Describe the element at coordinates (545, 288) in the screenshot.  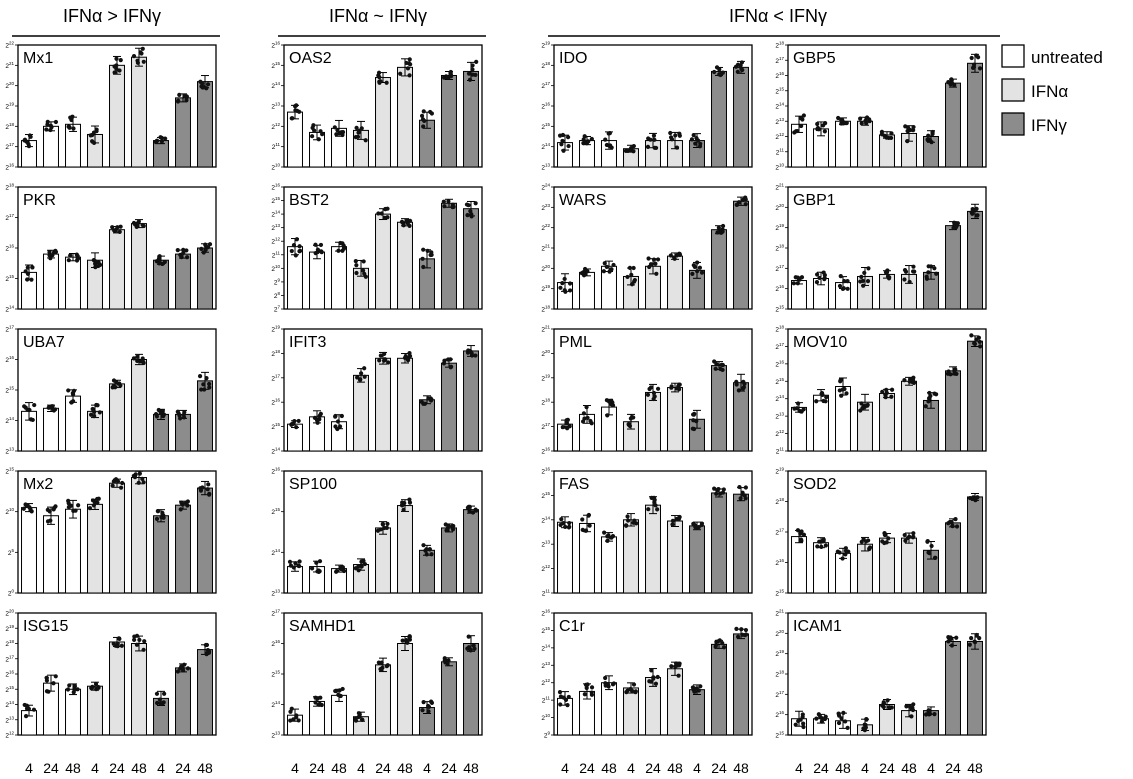
I see `y-tick-label: 219` at that location.